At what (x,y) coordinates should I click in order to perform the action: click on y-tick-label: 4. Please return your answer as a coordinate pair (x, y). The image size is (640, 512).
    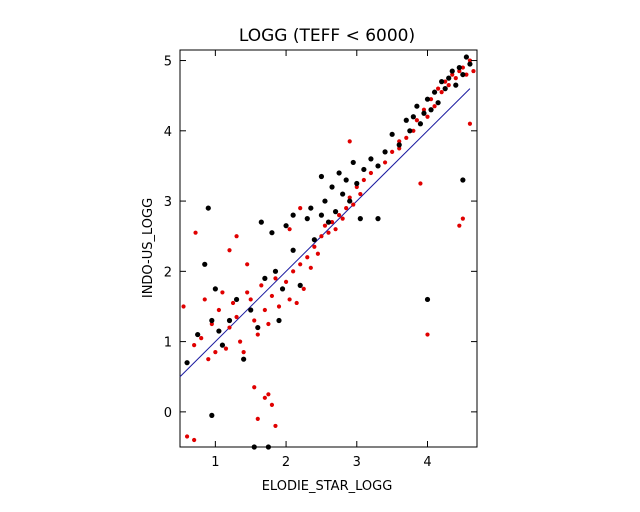
    Looking at the image, I should click on (168, 132).